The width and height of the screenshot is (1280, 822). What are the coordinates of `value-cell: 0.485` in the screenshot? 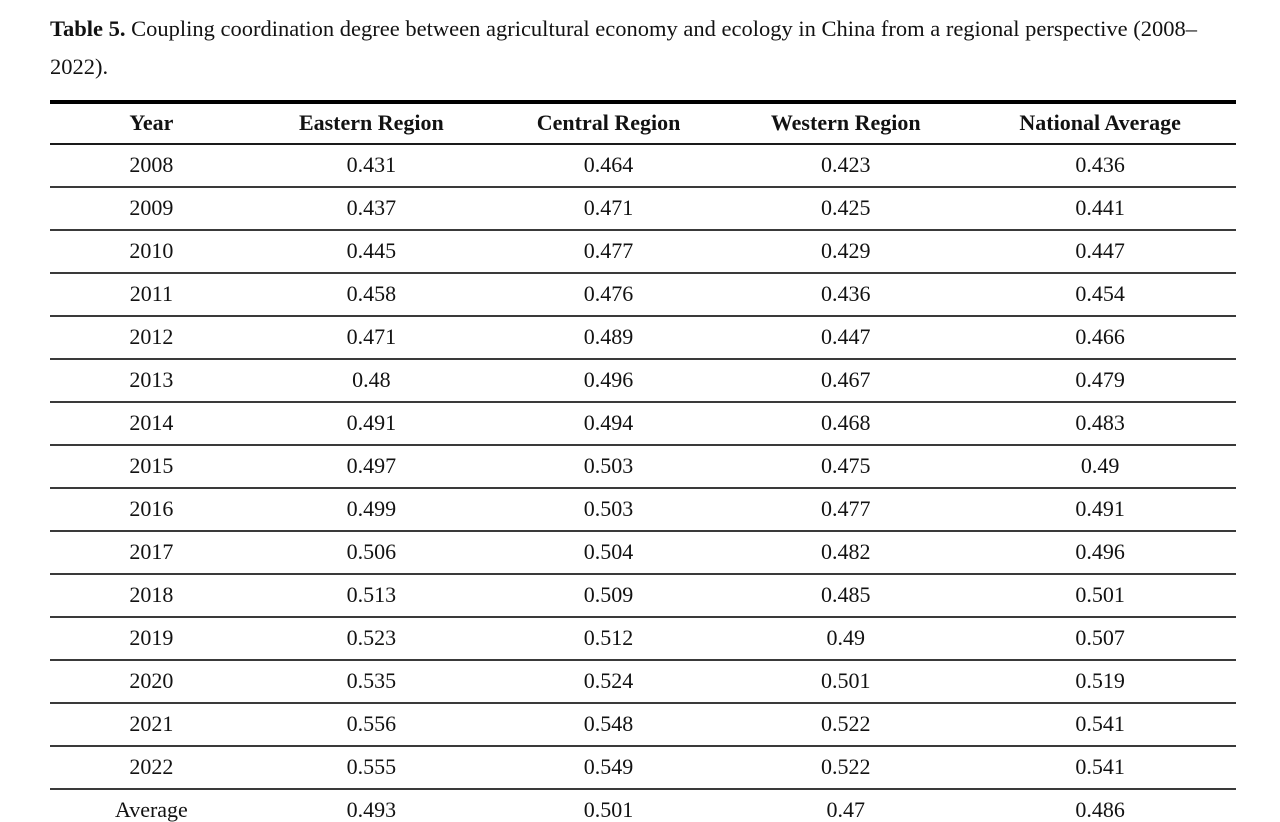 It's located at (846, 595).